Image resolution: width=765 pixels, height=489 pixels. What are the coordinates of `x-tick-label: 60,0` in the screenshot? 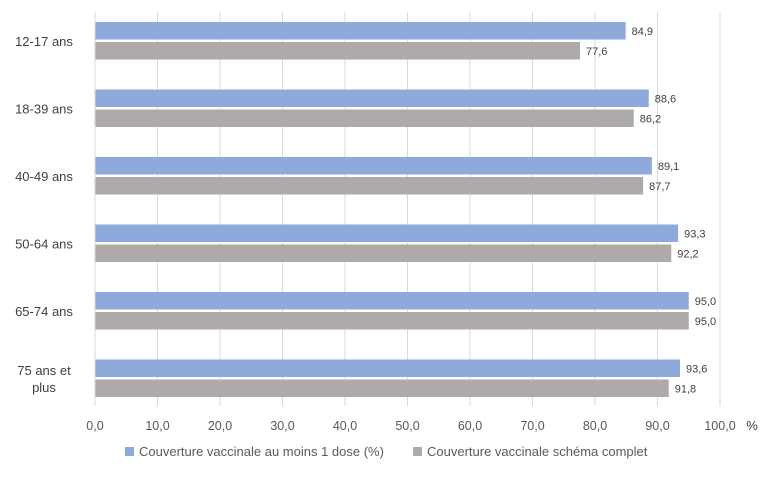 It's located at (470, 426).